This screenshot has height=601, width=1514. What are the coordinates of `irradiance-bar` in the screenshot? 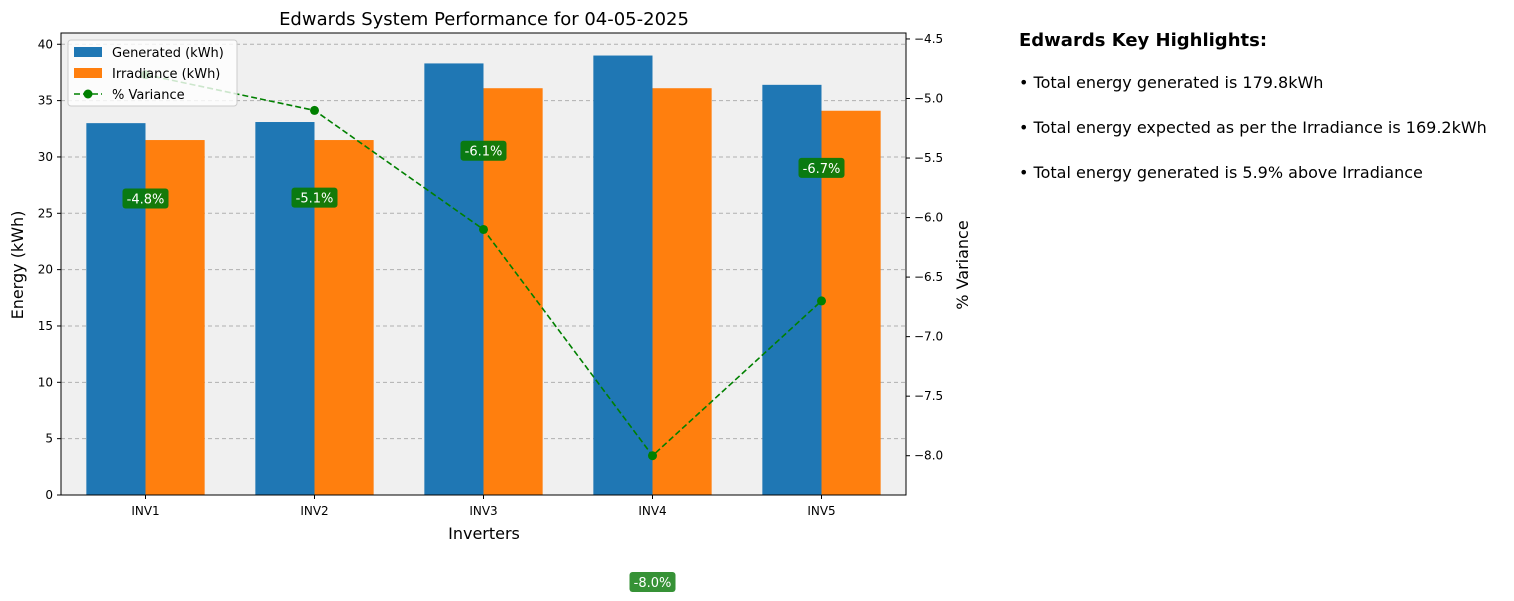 It's located at (682, 292).